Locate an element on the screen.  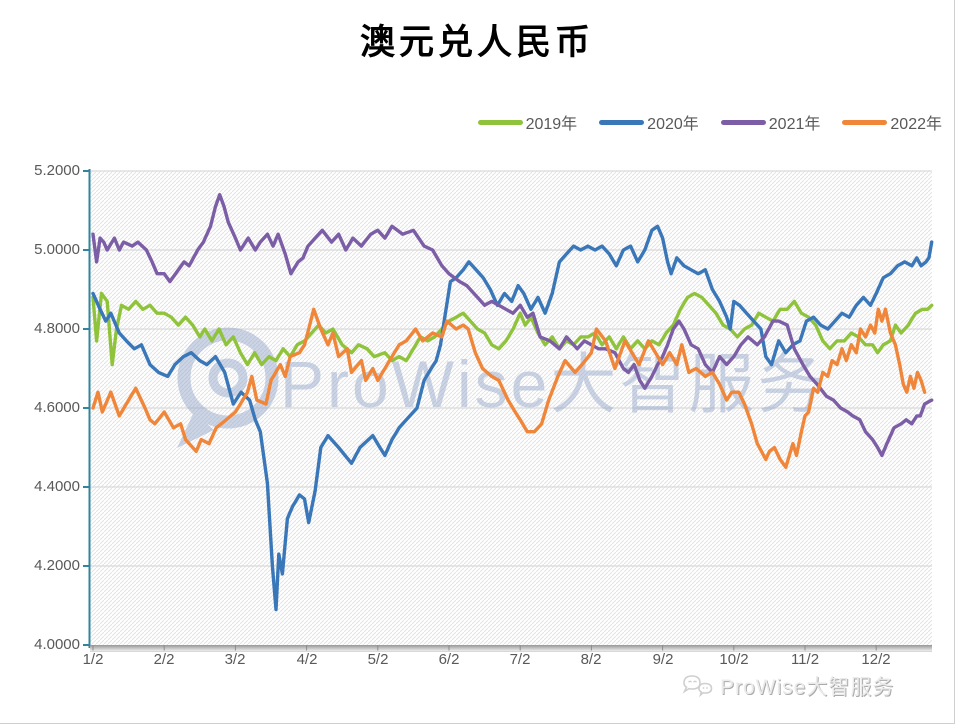
y-axis-label: 5.2000 is located at coordinates (57, 170).